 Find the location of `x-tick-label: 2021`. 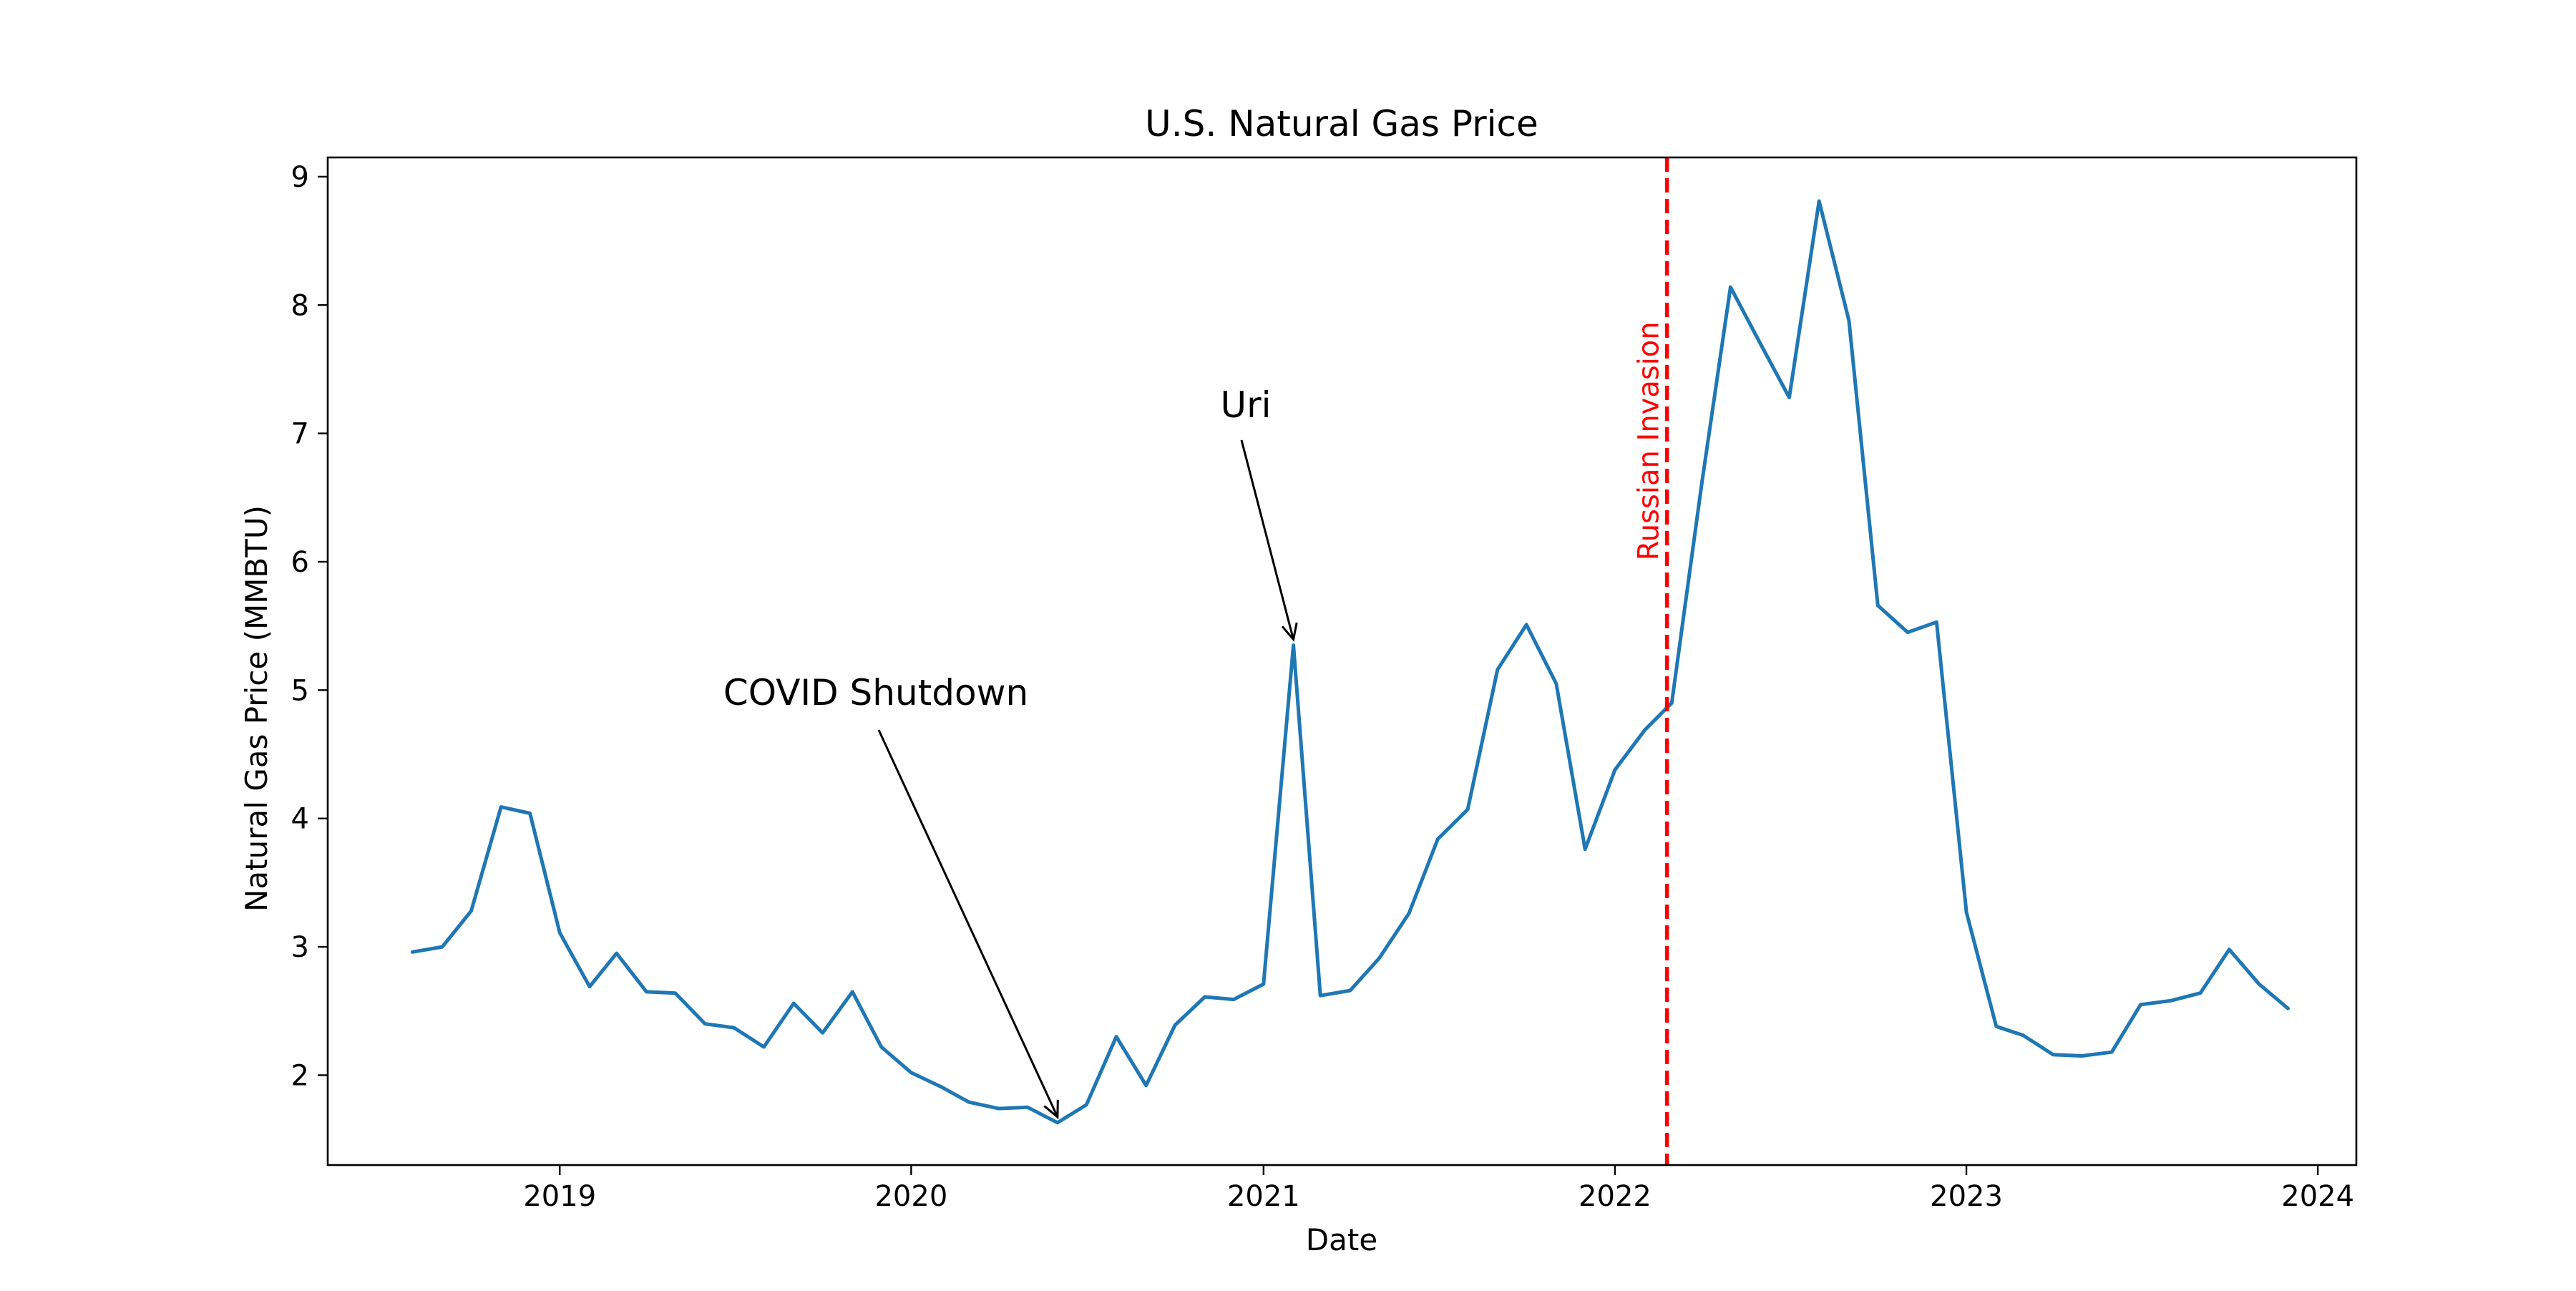

x-tick-label: 2021 is located at coordinates (1263, 1196).